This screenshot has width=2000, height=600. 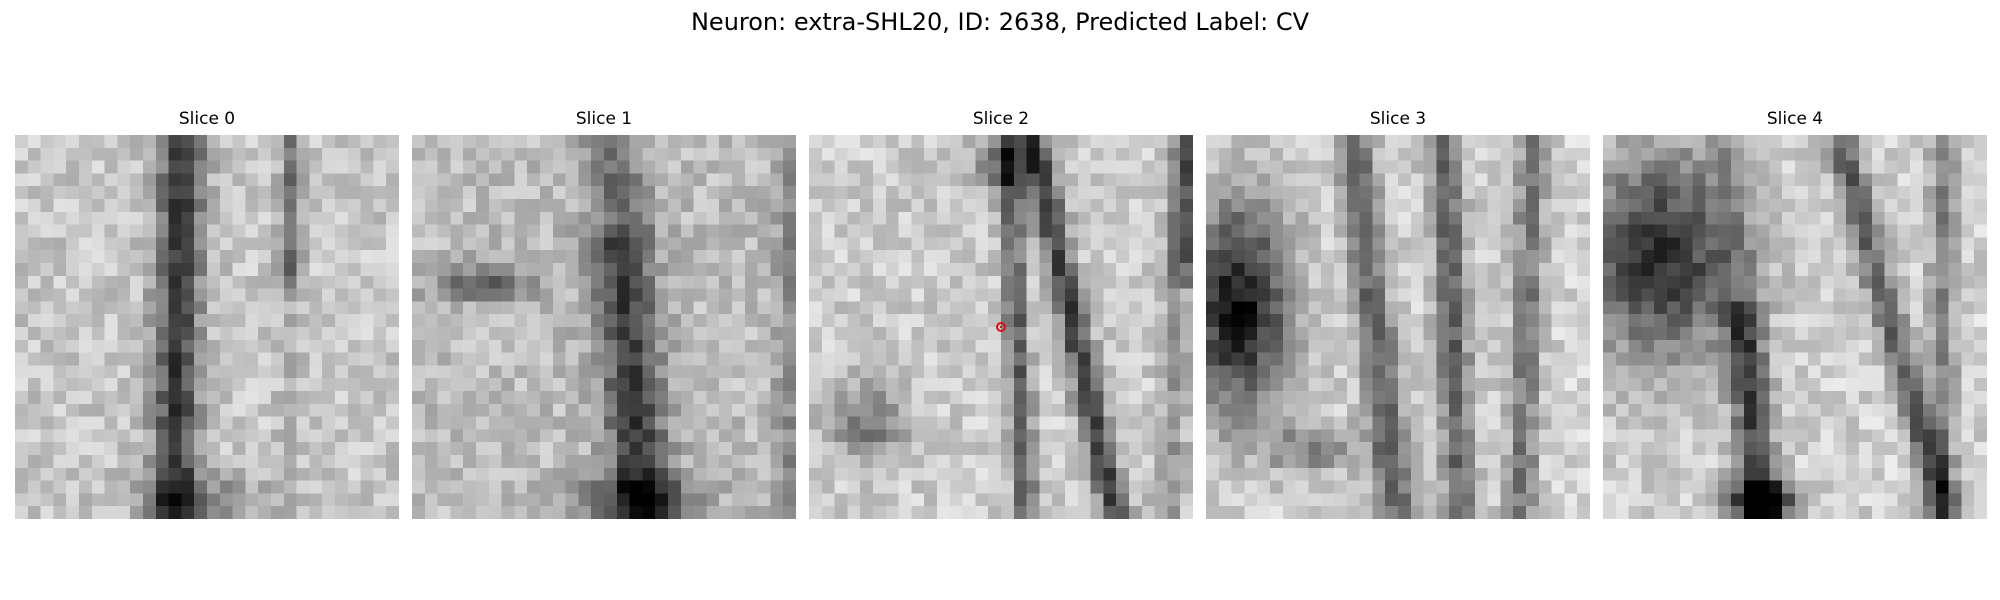 I want to click on slice-title: Slice 3, so click(x=1398, y=119).